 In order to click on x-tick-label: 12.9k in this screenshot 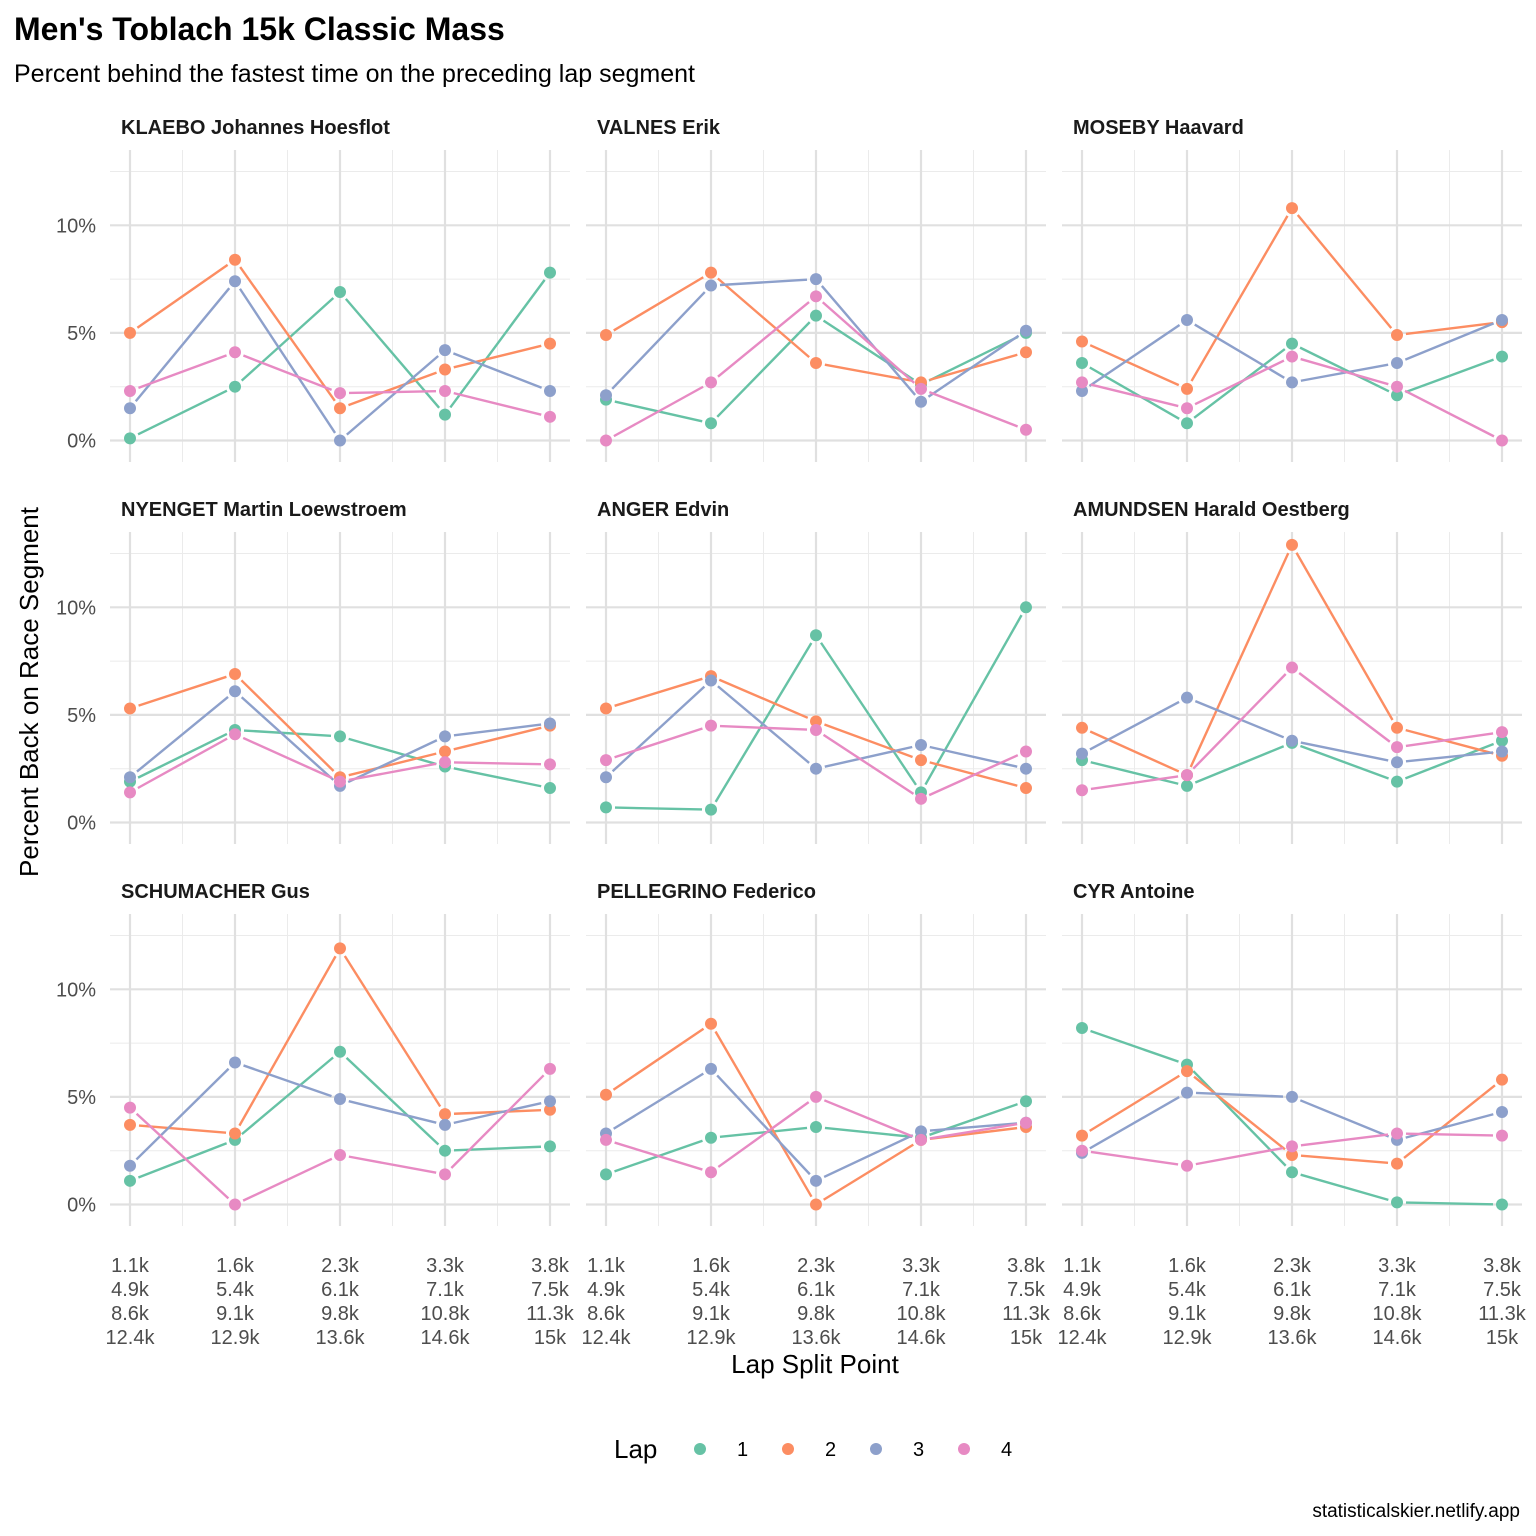, I will do `click(712, 1338)`.